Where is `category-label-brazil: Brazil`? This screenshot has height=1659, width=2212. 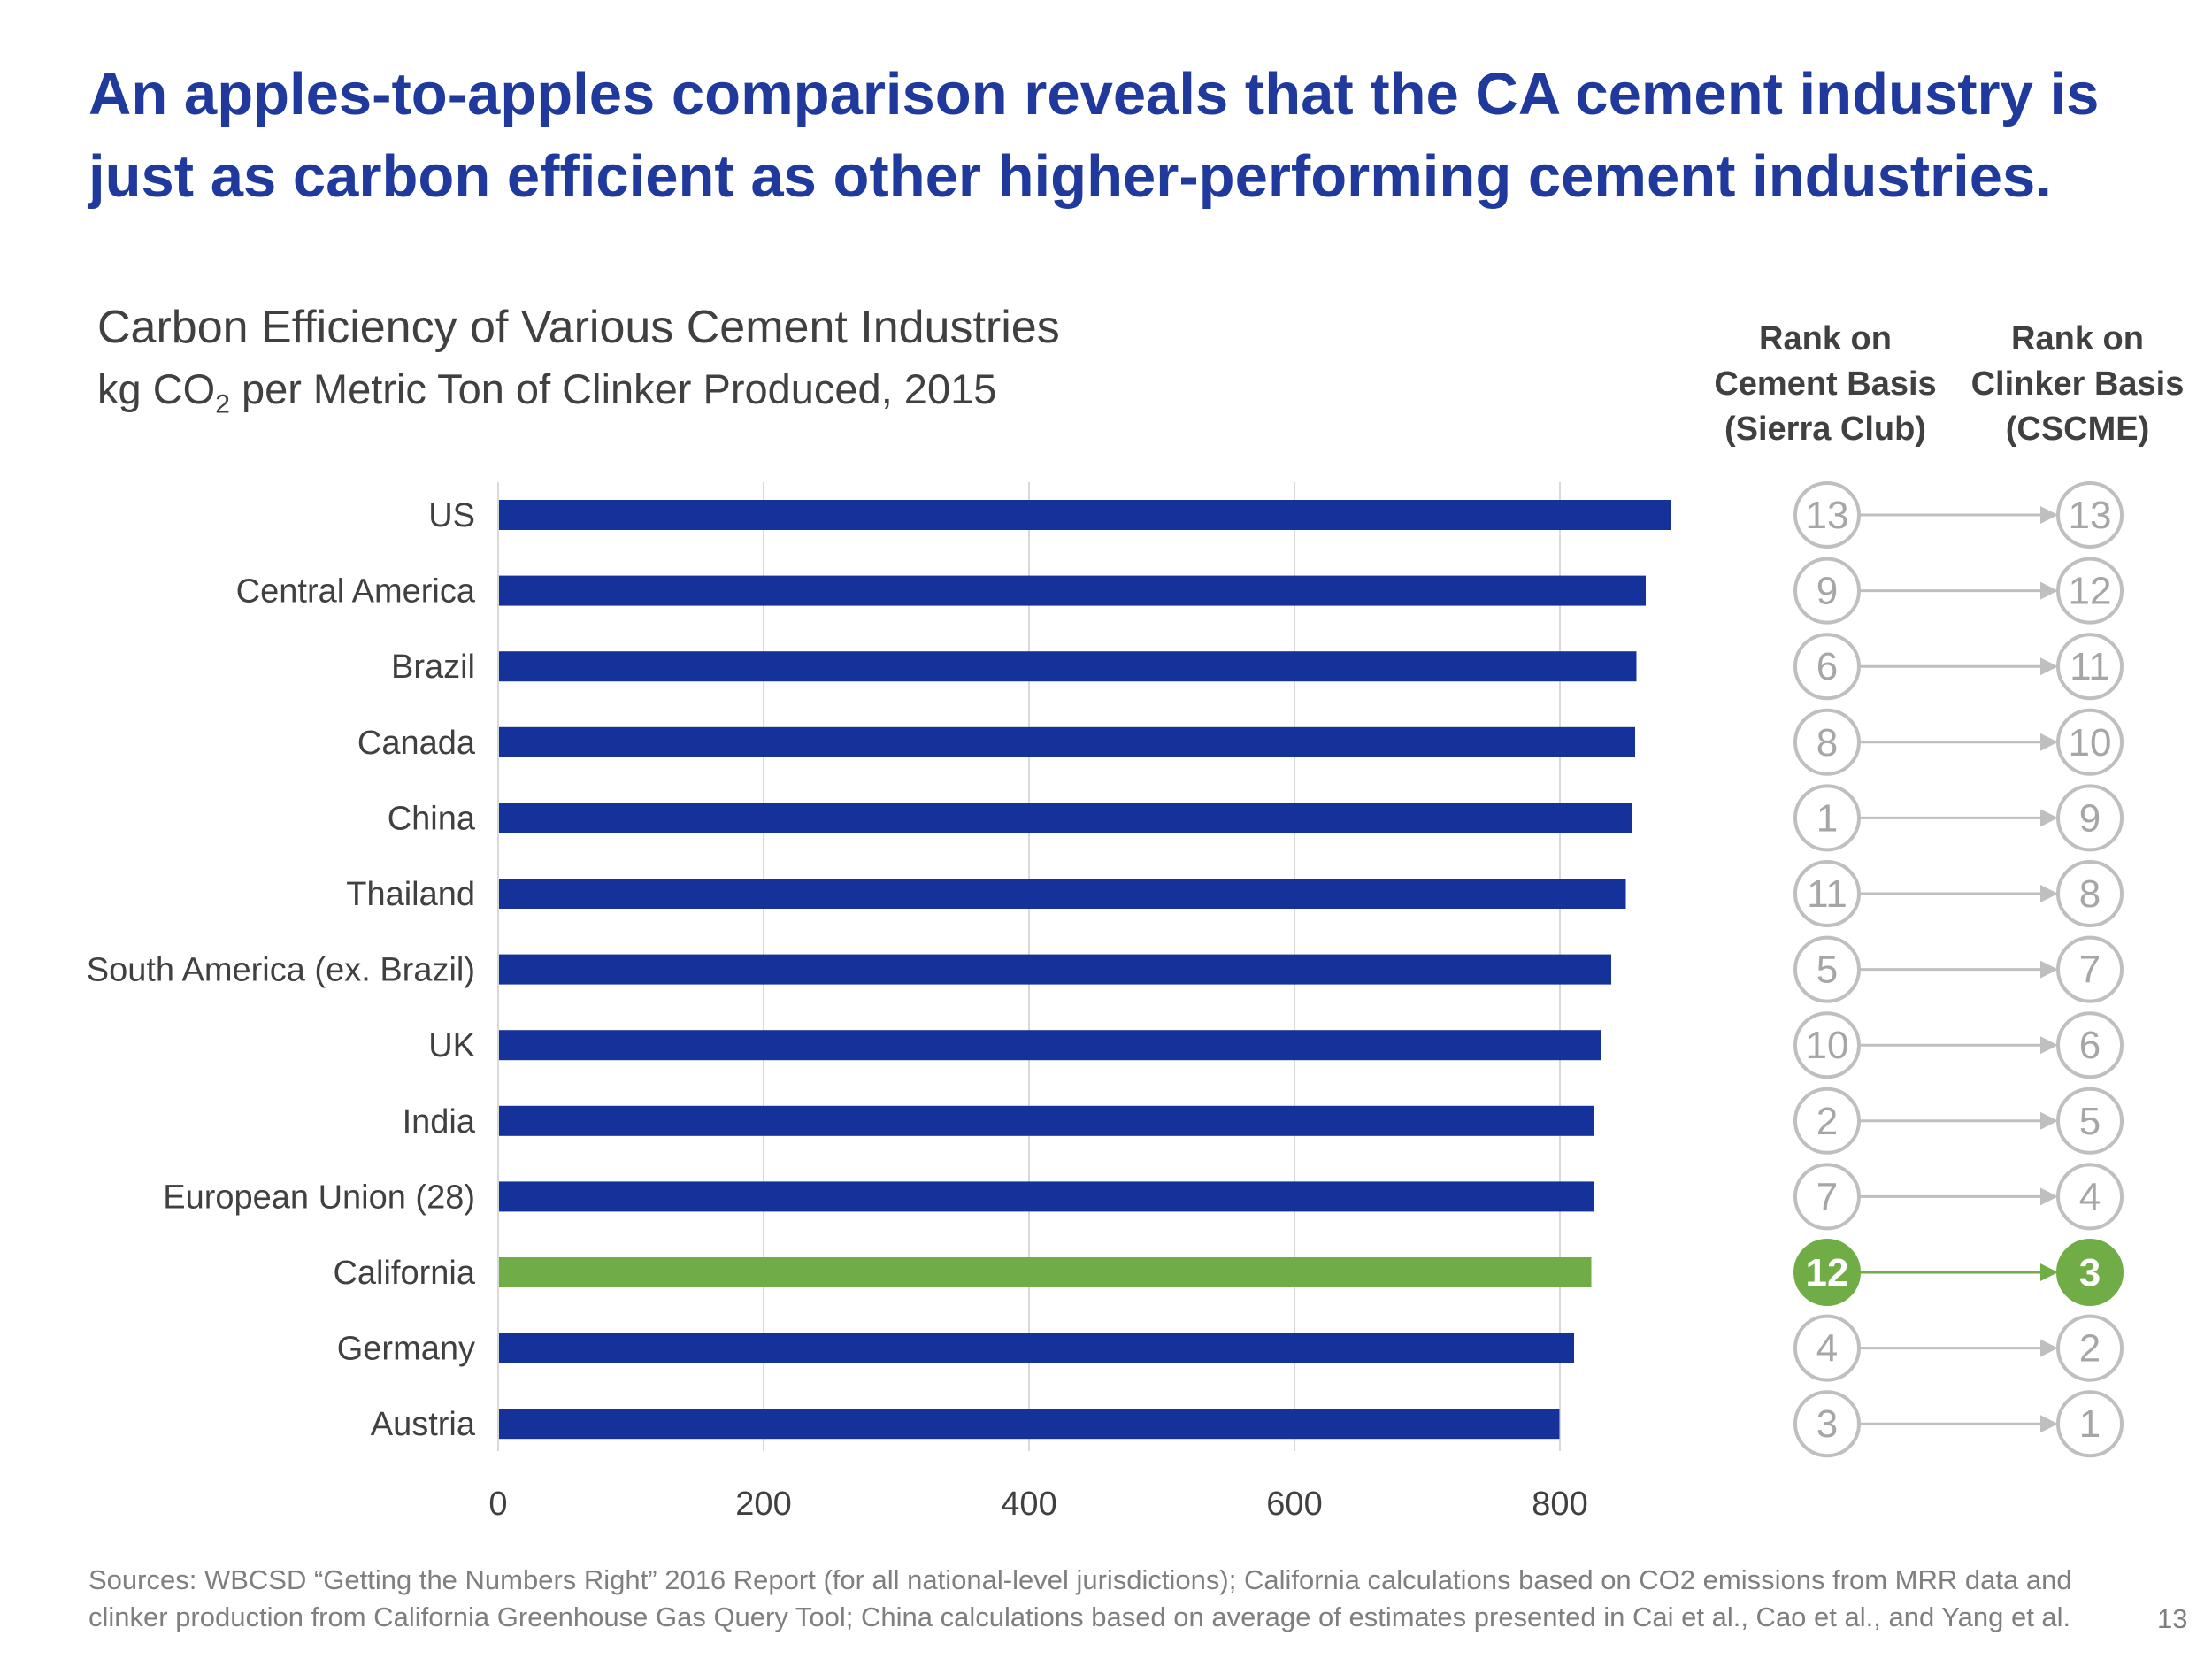
category-label-brazil: Brazil is located at coordinates (433, 668).